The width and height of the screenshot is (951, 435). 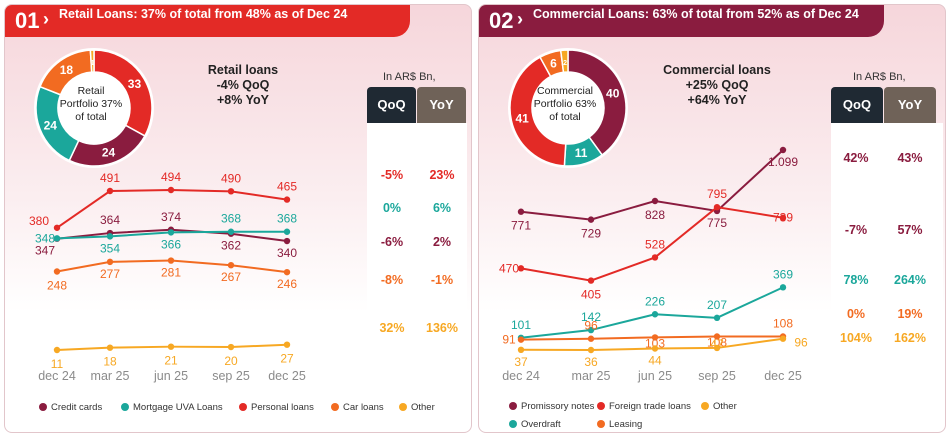 I want to click on retail-donut-slice-label: 24, so click(x=109, y=153).